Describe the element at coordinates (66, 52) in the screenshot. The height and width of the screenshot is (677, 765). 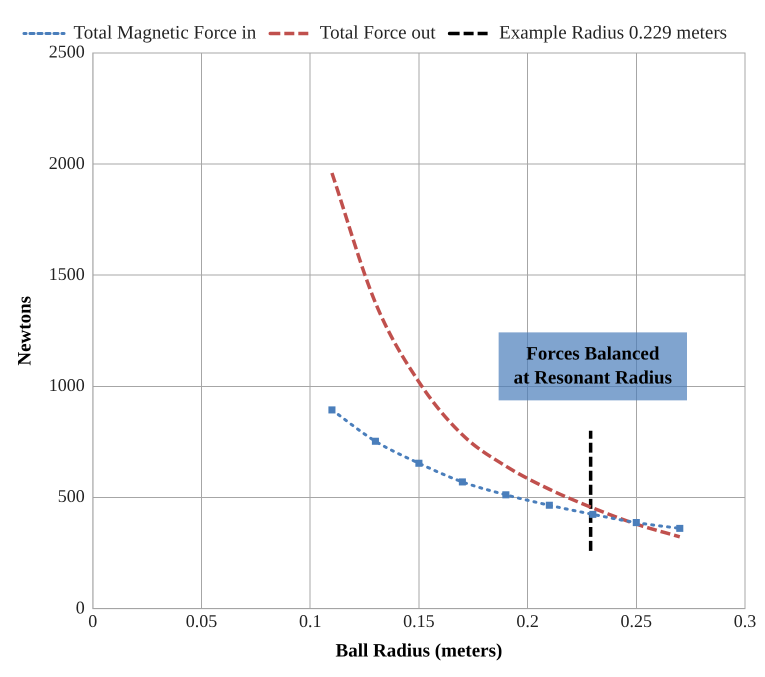
I see `y-tick-label: 2500` at that location.